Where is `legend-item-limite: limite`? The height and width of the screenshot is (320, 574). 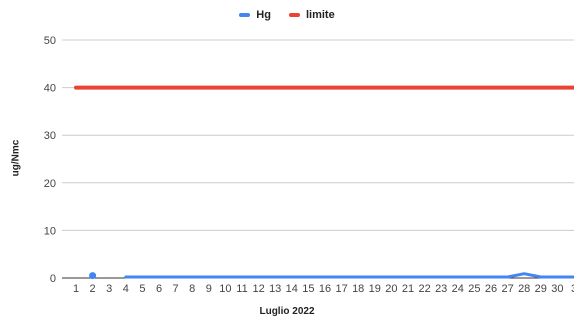
legend-item-limite: limite is located at coordinates (311, 15).